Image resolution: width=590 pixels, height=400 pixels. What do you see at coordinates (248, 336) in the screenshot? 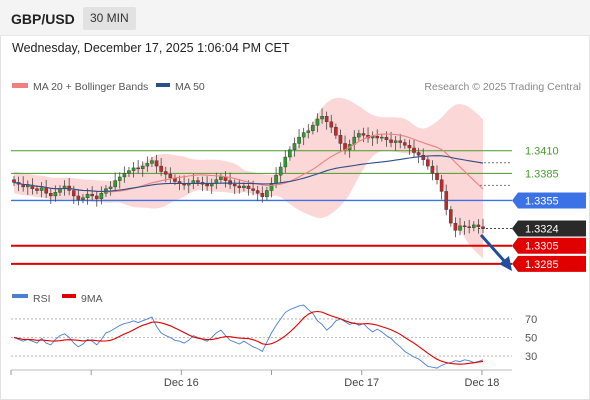
I see `rsi-line` at bounding box center [248, 336].